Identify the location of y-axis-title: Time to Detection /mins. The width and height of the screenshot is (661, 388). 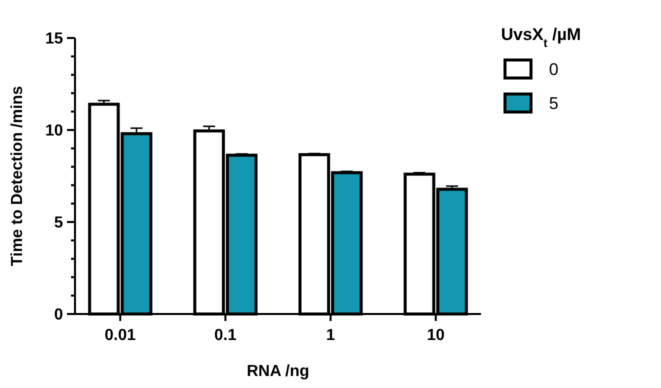
(17, 176).